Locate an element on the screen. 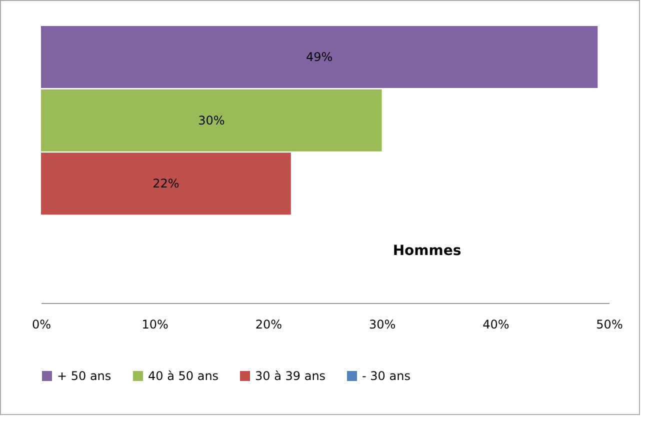 This screenshot has height=421, width=651. x-tick-label: 50% is located at coordinates (609, 325).